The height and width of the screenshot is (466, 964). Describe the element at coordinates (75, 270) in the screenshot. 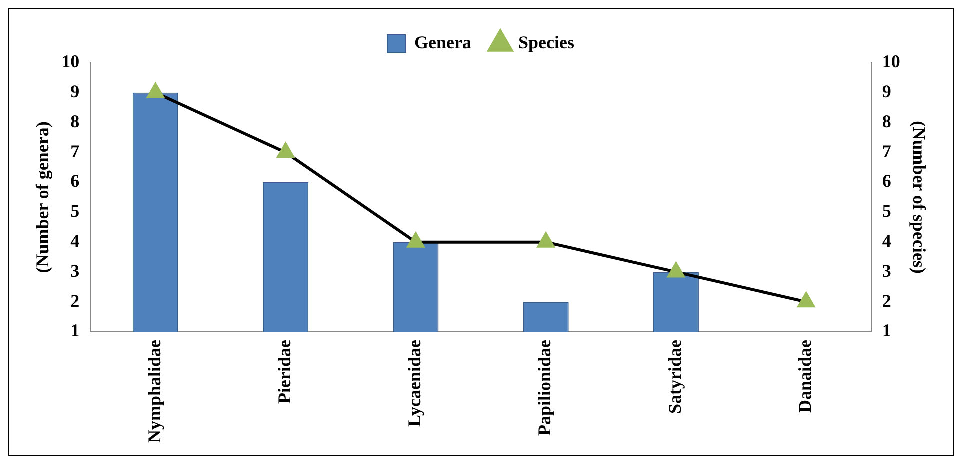

I see `y-tick-label: 3` at that location.